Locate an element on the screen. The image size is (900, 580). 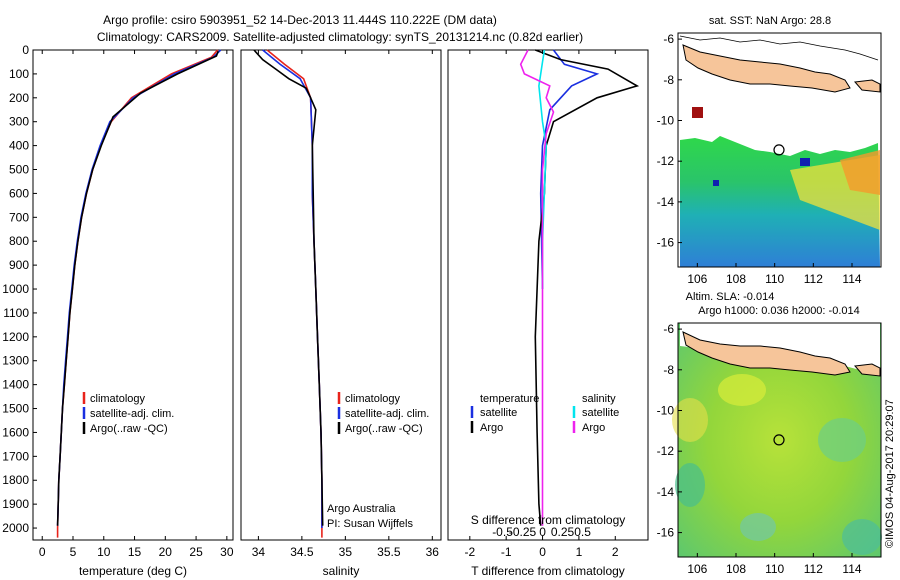
x-tick-label: 34 is located at coordinates (259, 552).